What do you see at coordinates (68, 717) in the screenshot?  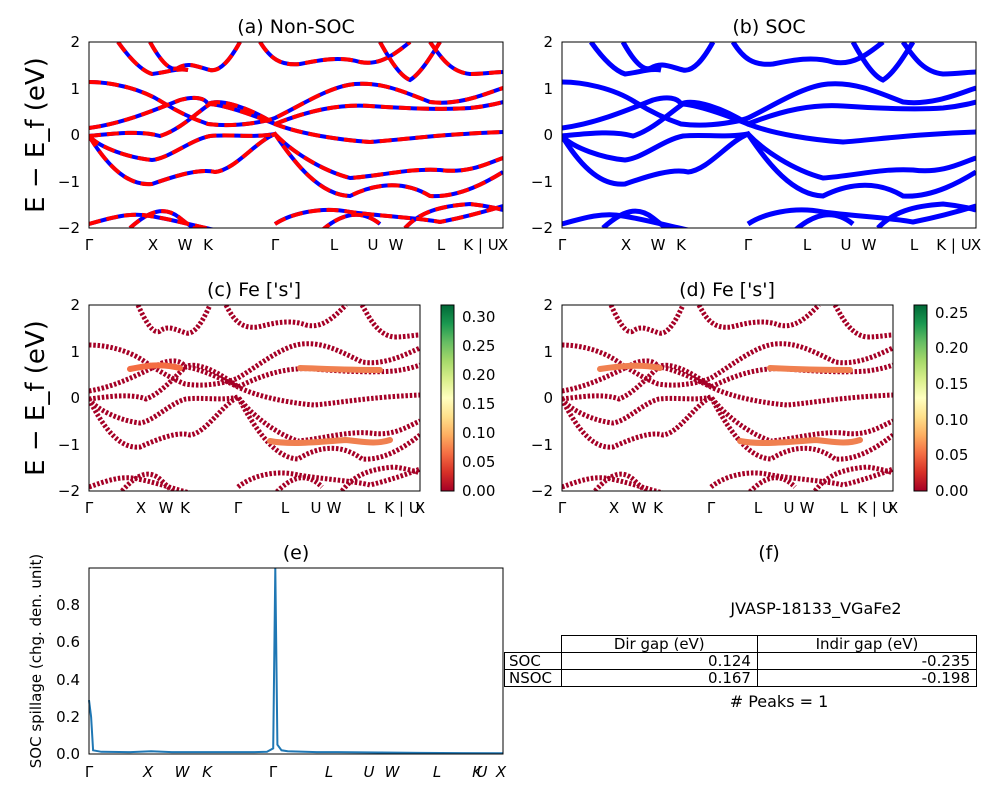 I see `panel-e-ytick: 0.2` at bounding box center [68, 717].